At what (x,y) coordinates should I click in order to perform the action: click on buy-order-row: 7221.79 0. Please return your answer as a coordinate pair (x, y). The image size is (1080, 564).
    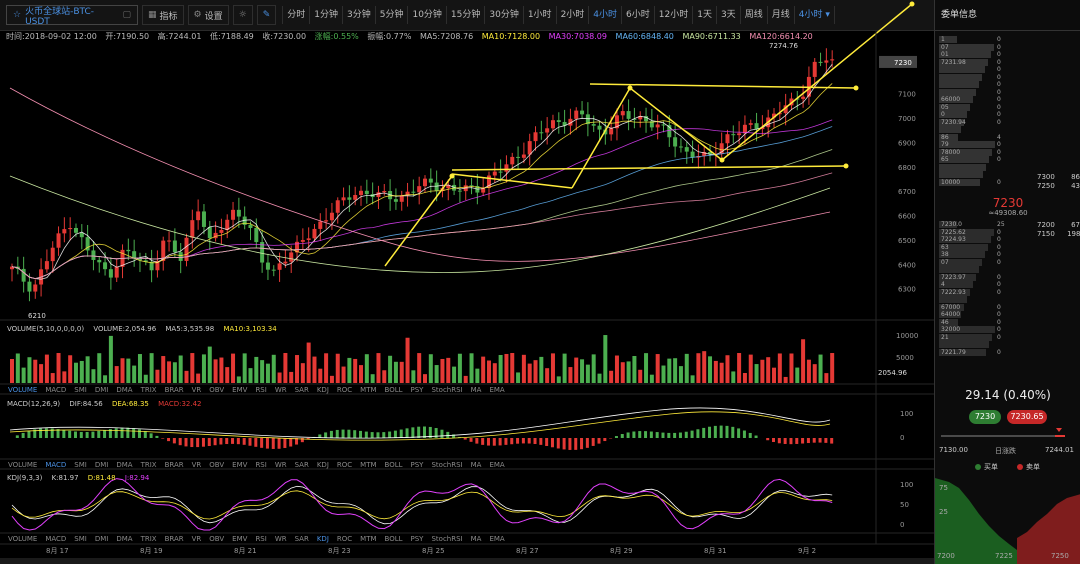
    Looking at the image, I should click on (1008, 352).